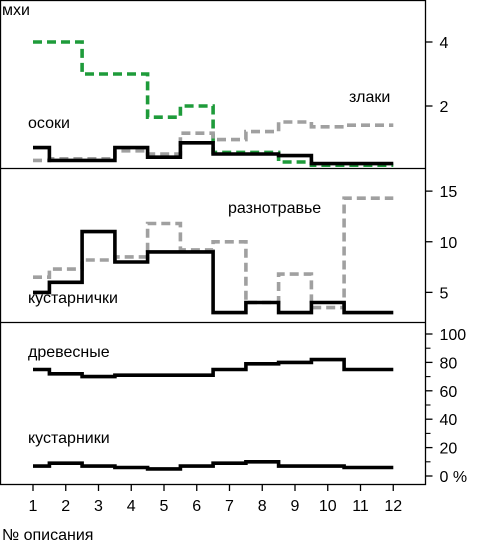 The image size is (481, 545). What do you see at coordinates (449, 192) in the screenshot?
I see `y-tick-label: 15` at bounding box center [449, 192].